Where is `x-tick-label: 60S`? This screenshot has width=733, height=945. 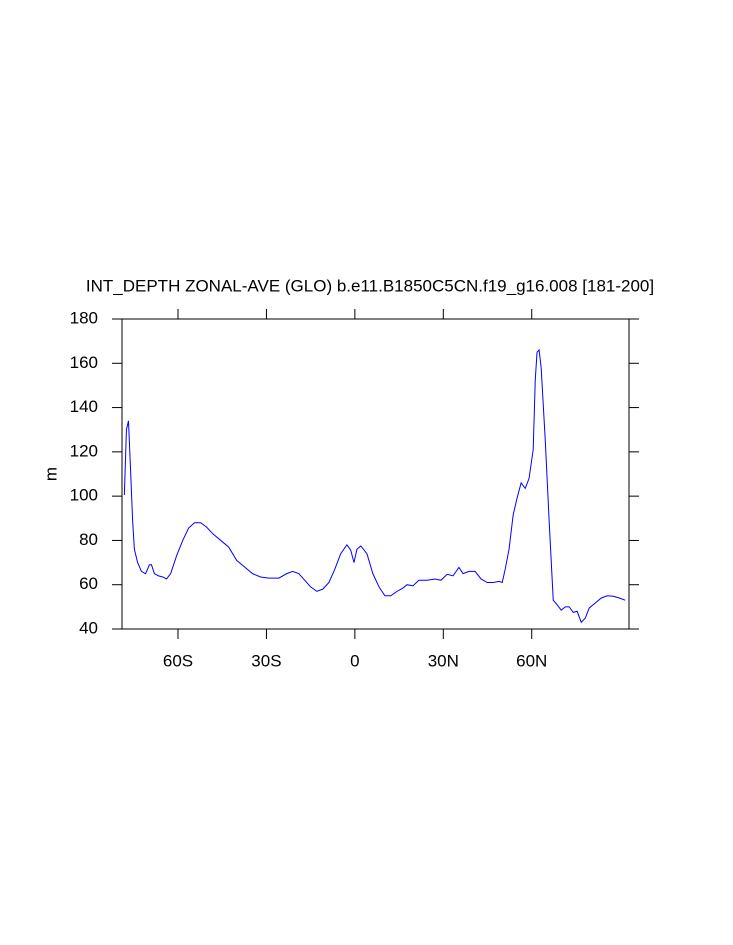 x-tick-label: 60S is located at coordinates (178, 660).